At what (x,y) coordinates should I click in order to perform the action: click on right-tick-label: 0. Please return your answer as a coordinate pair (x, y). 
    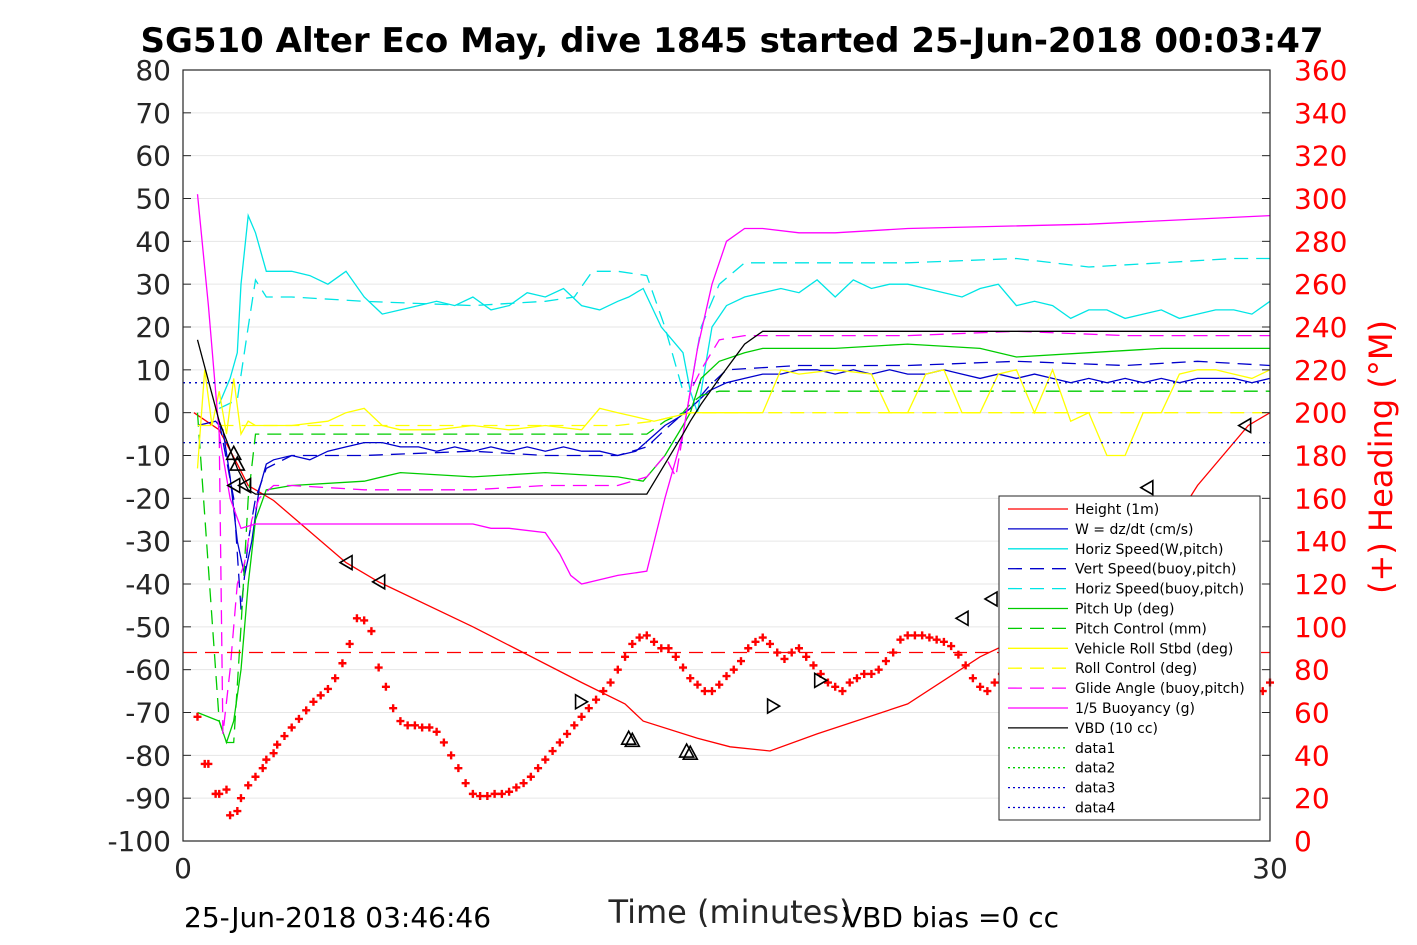
    Looking at the image, I should click on (1303, 841).